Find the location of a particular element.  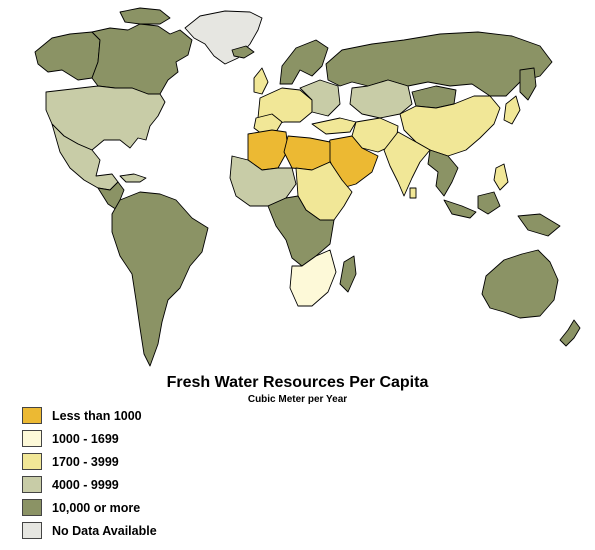

region-madagascar is located at coordinates (348, 274).